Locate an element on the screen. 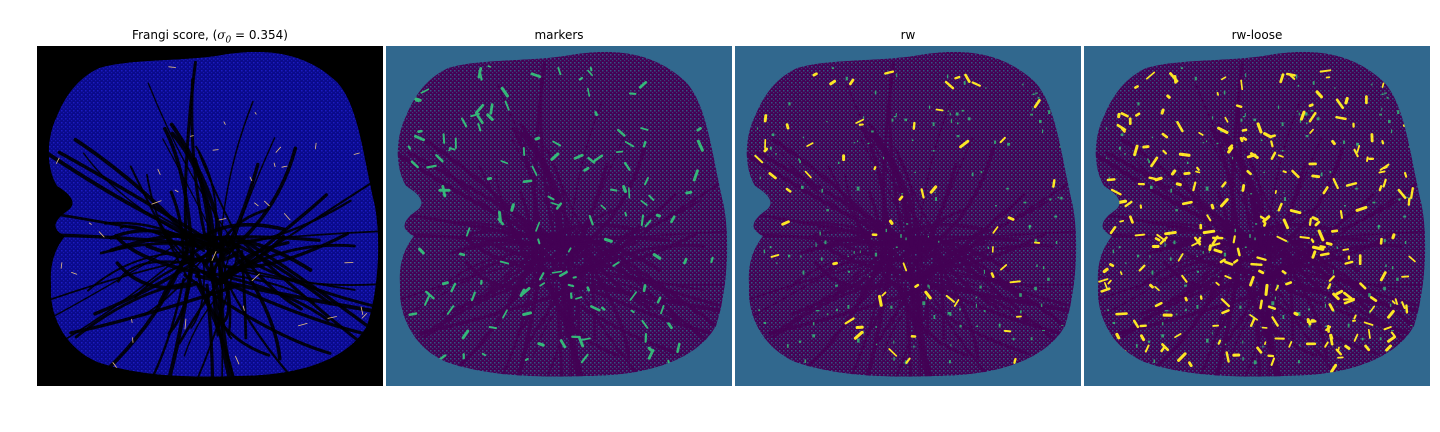 The image size is (1440, 432). panel-title-markers: markers is located at coordinates (559, 35).